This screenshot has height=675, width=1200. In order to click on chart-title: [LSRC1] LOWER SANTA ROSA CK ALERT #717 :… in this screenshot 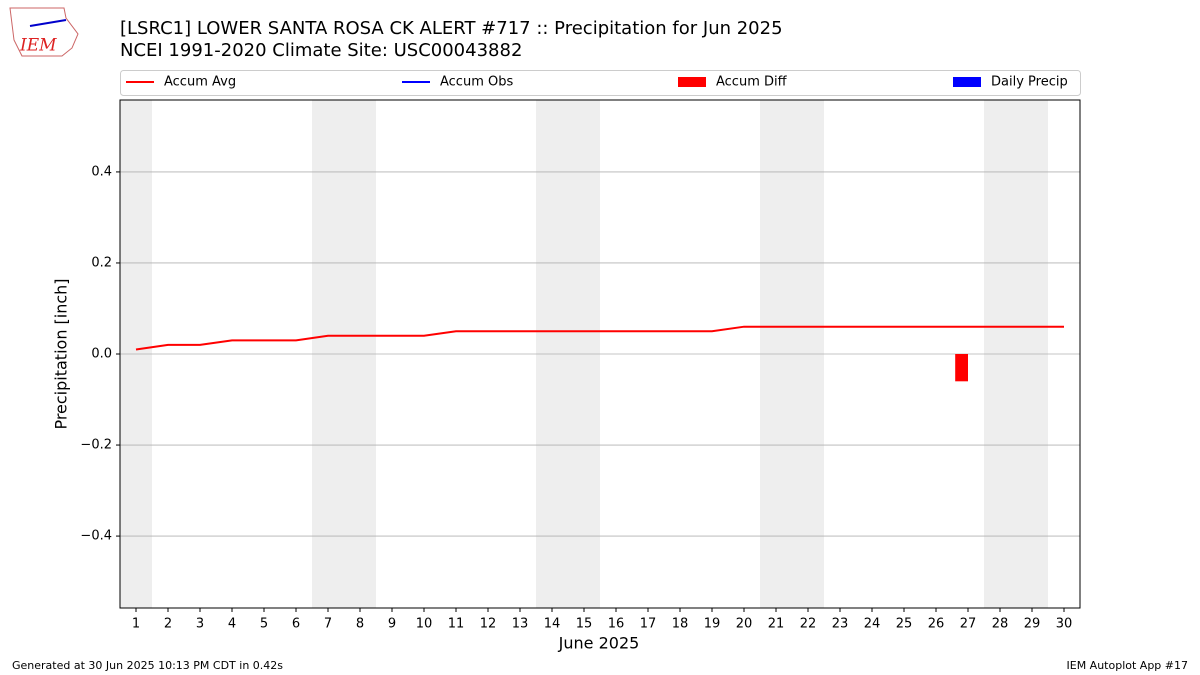, I will do `click(451, 28)`.